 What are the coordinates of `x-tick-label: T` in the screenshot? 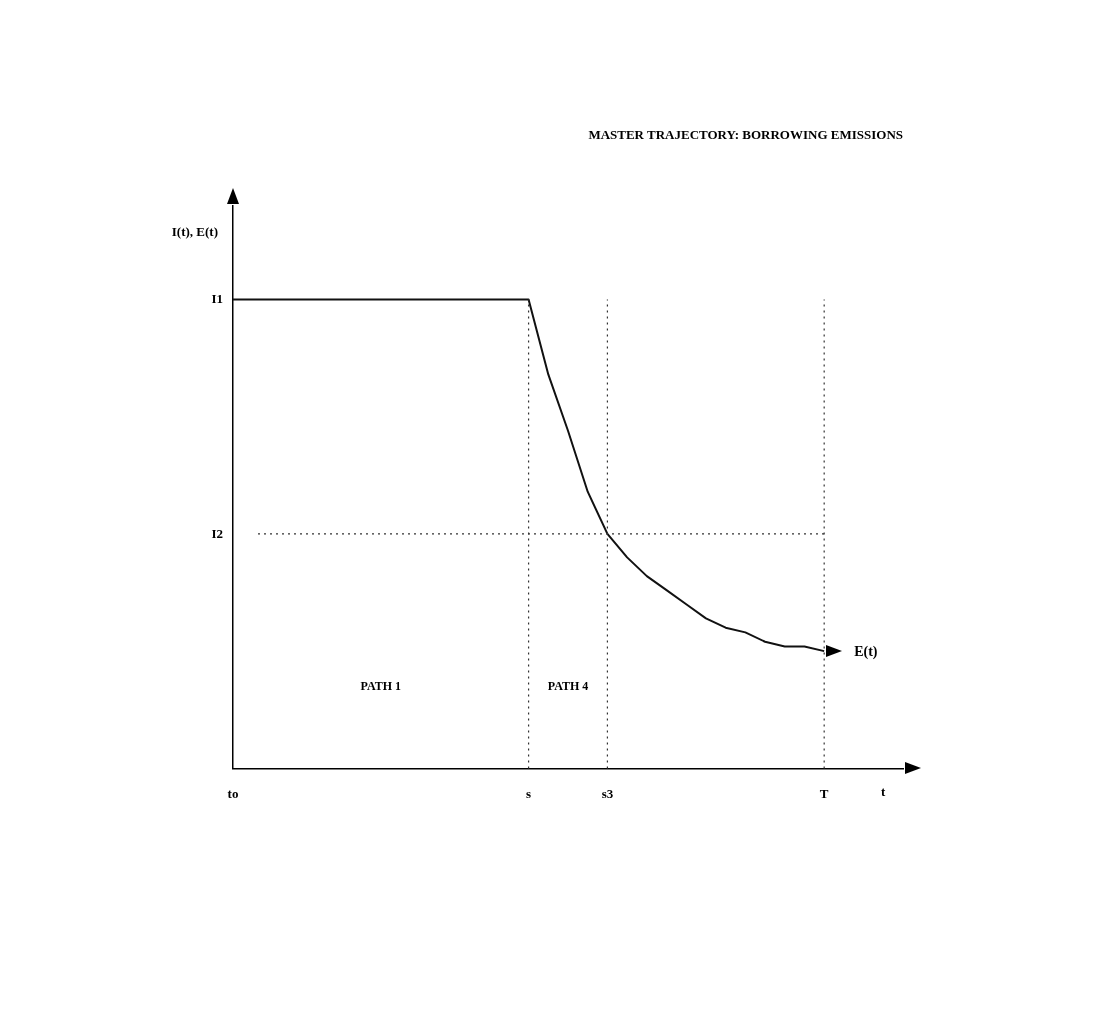 It's located at (824, 793).